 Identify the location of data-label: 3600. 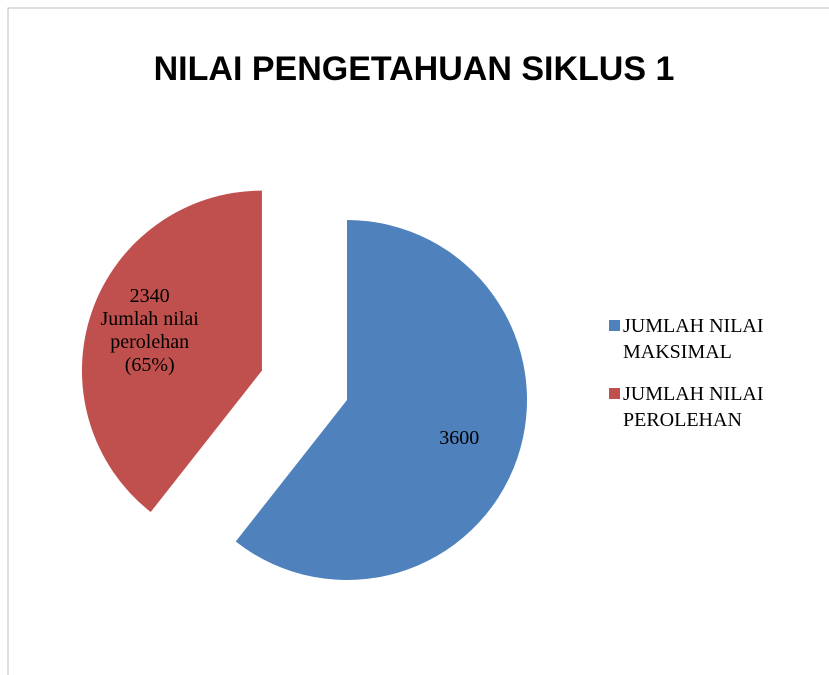
(459, 437).